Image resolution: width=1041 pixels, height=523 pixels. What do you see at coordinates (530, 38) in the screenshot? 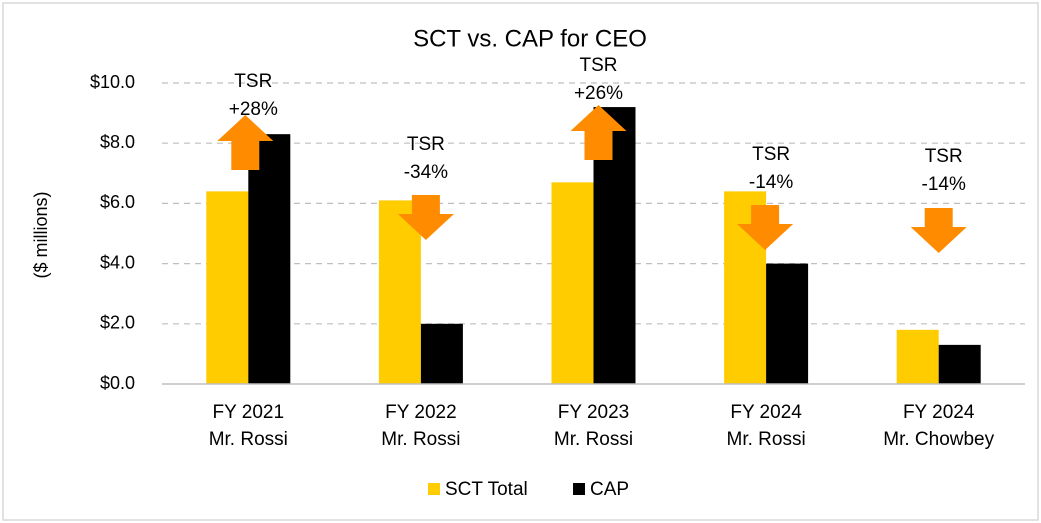
I see `chart-title: SCT vs. CAP for CEO` at bounding box center [530, 38].